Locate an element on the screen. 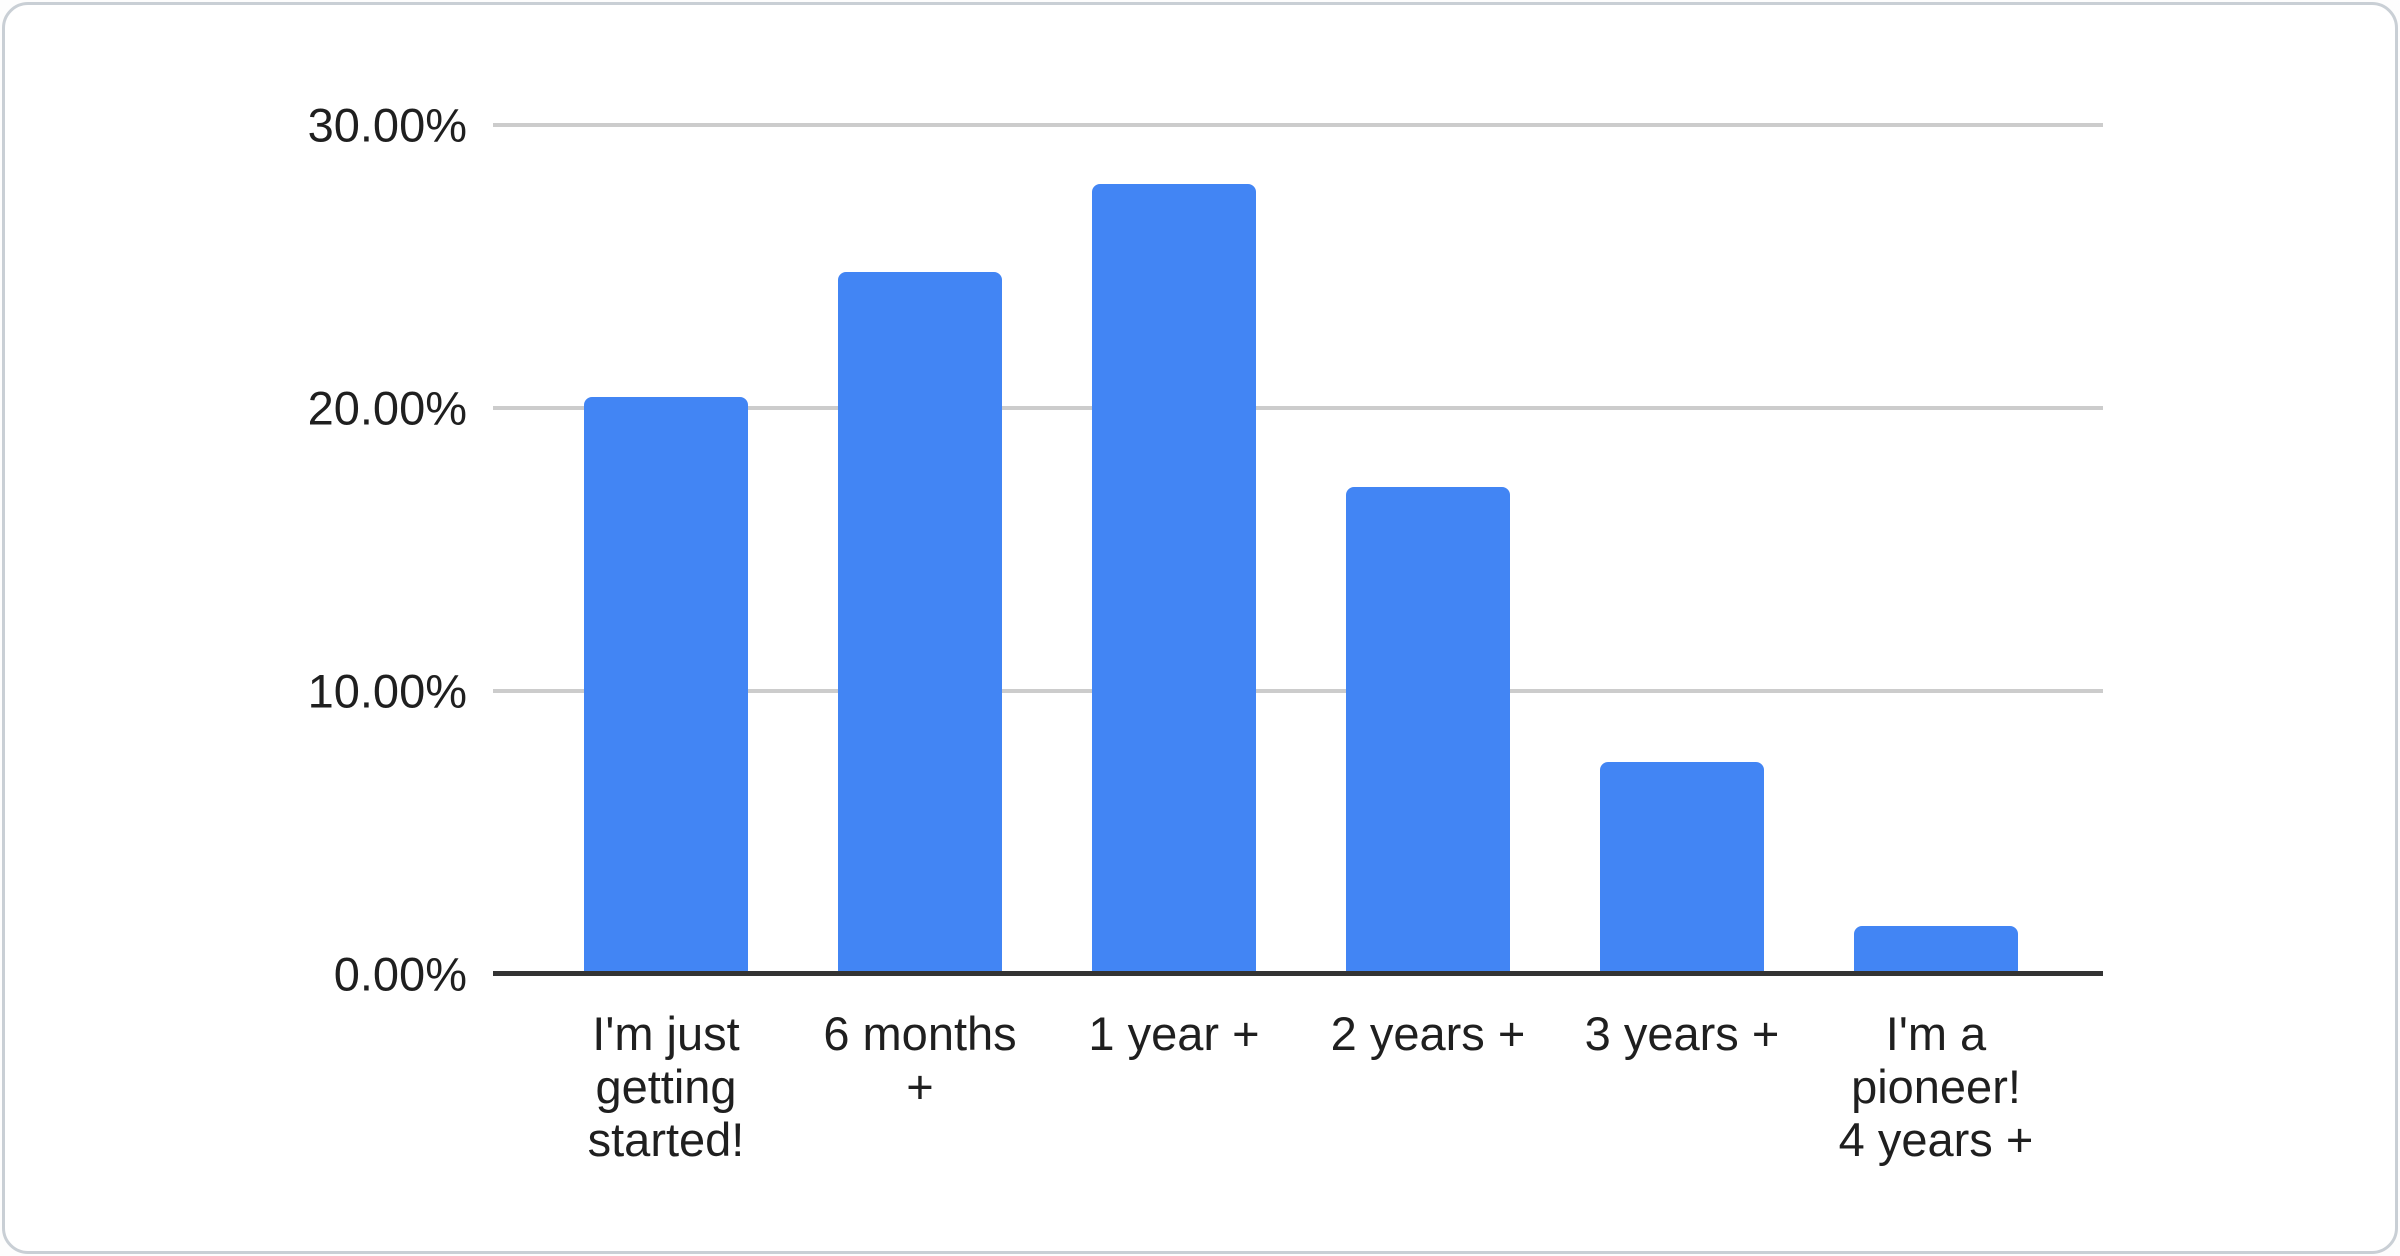  x-axis-baseline is located at coordinates (1298, 973).